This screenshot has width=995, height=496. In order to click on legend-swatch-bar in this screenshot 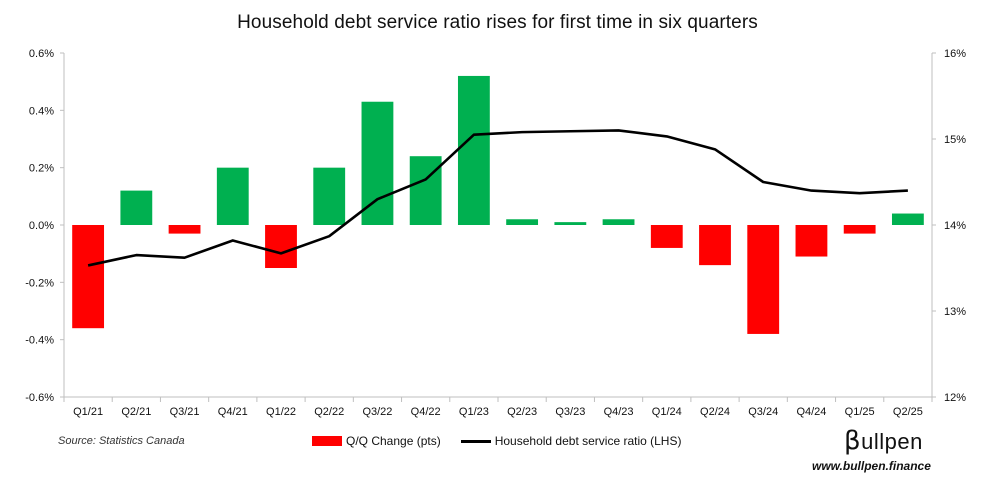, I will do `click(327, 441)`.